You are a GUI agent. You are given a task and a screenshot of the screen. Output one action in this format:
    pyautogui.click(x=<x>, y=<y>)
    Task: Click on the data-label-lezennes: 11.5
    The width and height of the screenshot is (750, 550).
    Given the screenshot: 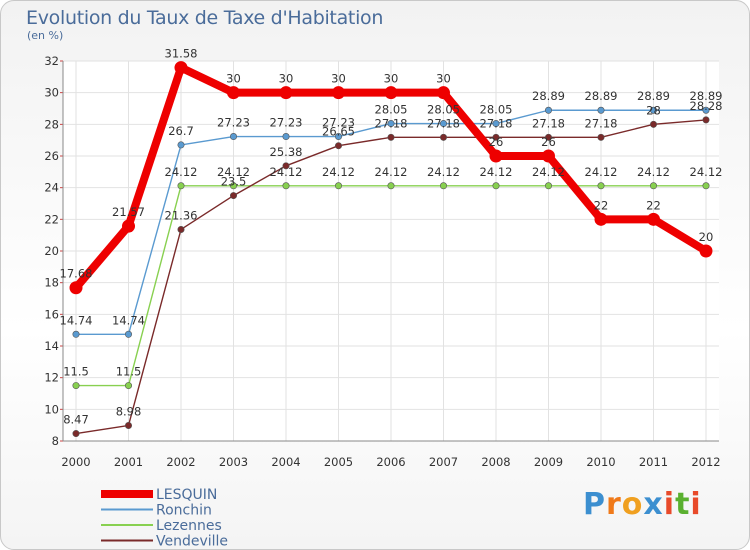 What is the action you would take?
    pyautogui.click(x=76, y=372)
    